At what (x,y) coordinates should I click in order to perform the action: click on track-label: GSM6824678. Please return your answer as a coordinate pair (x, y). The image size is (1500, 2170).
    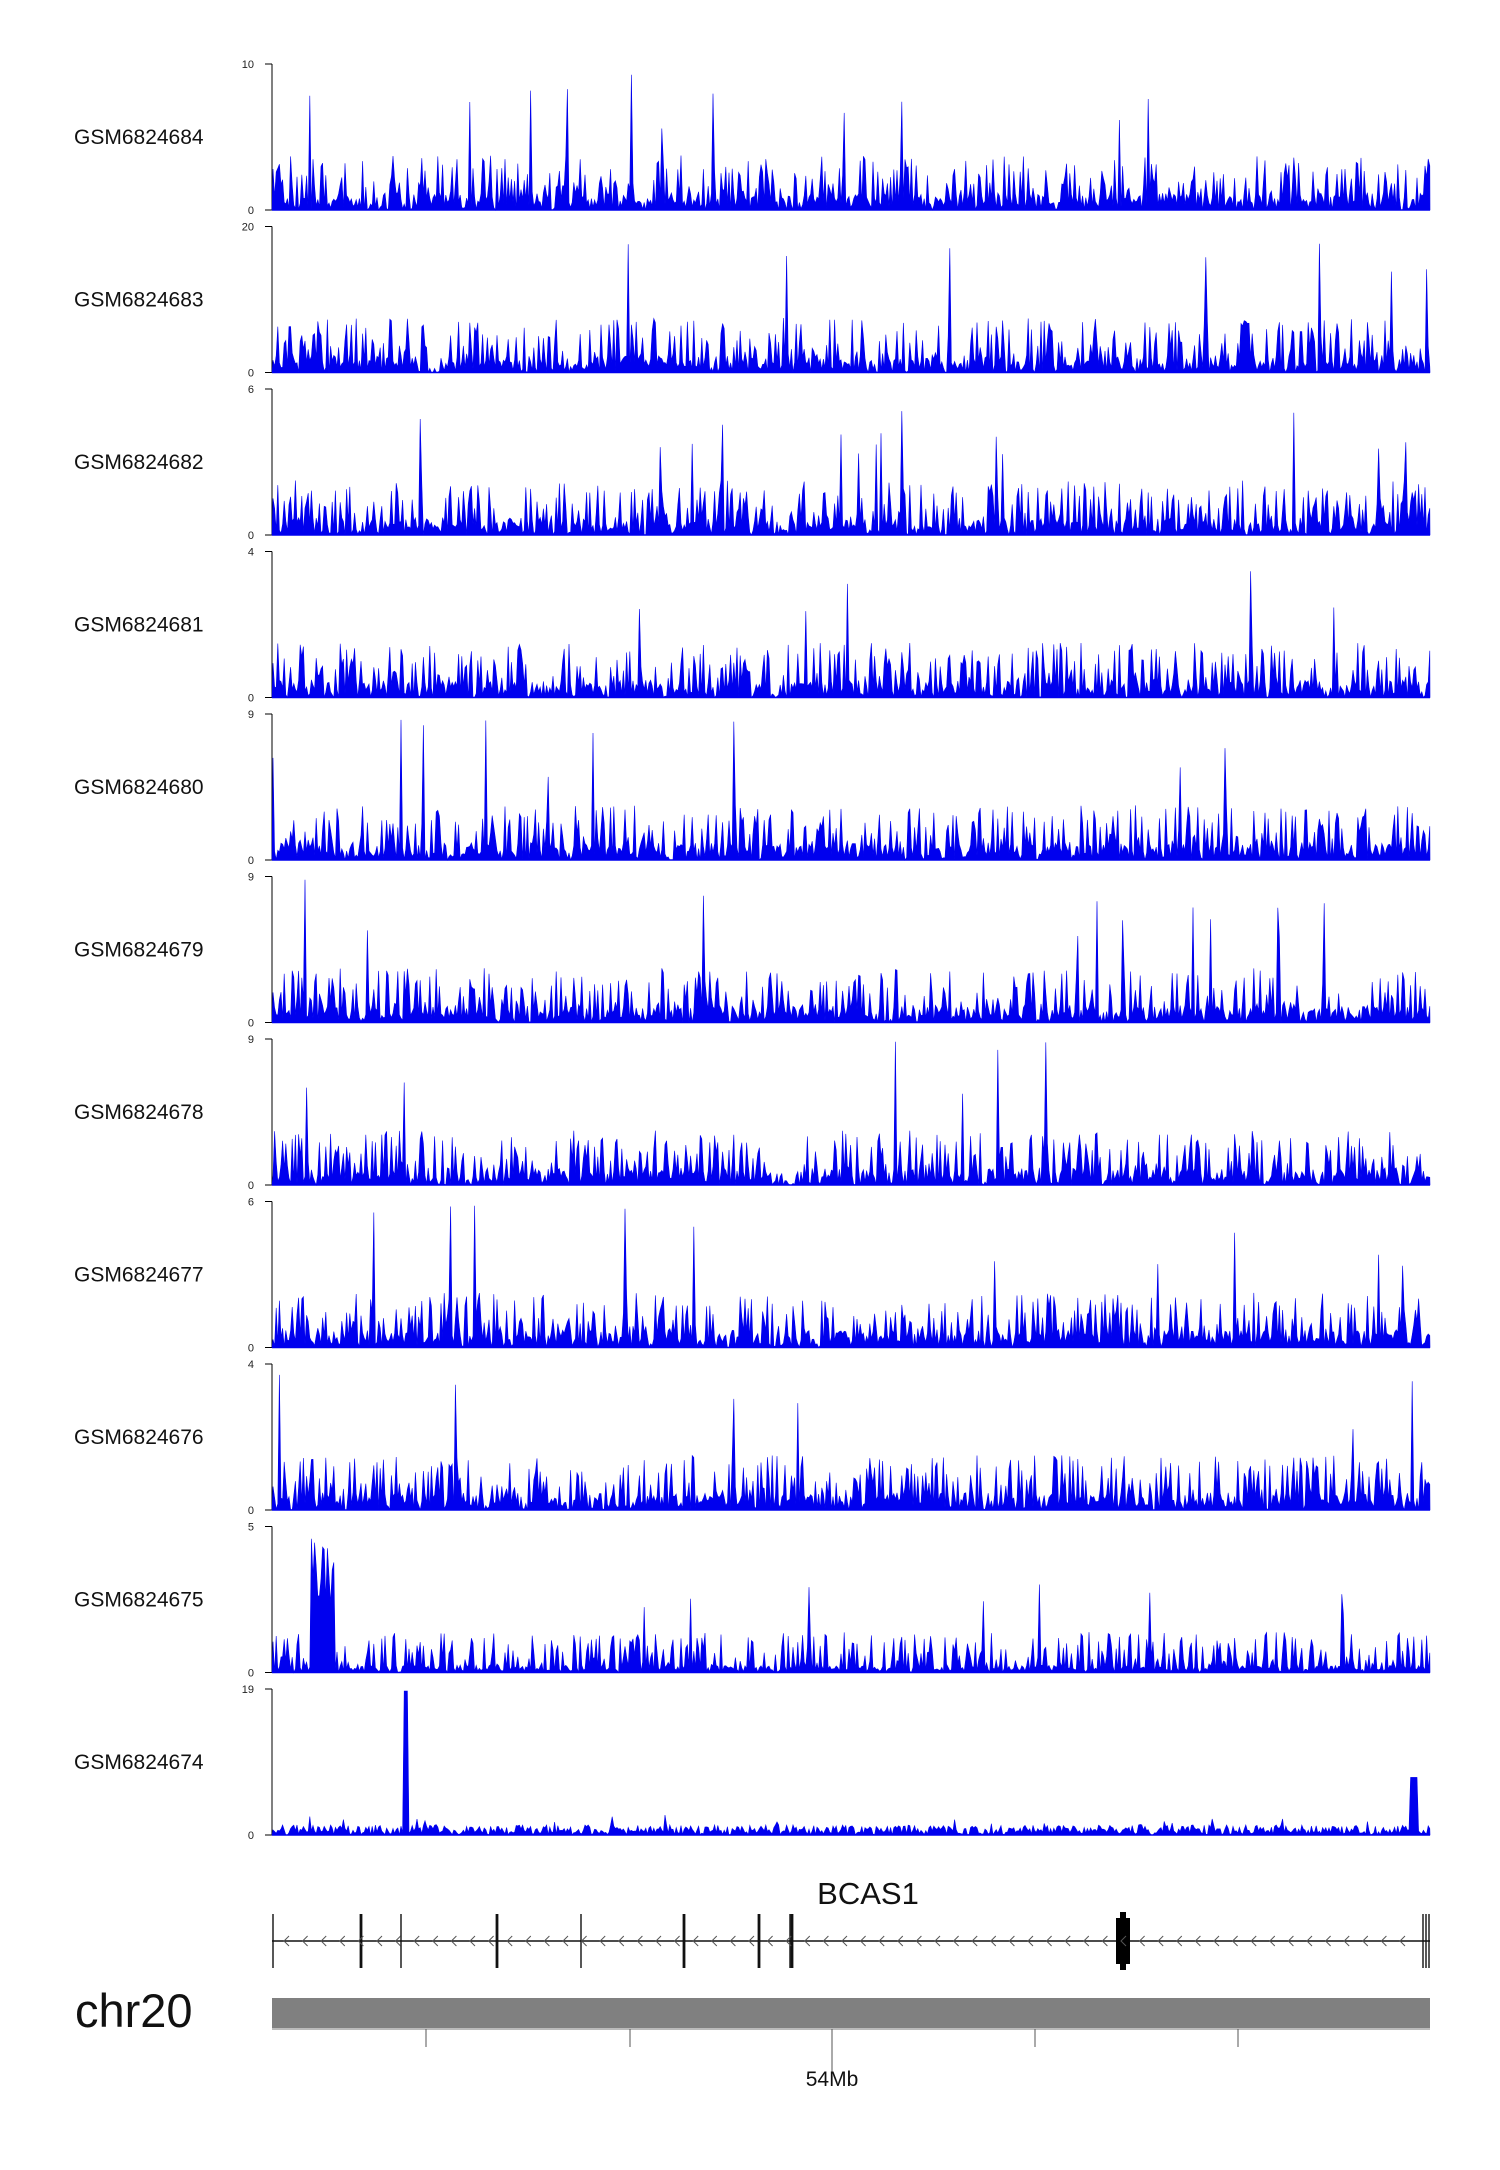
    Looking at the image, I should click on (139, 1112).